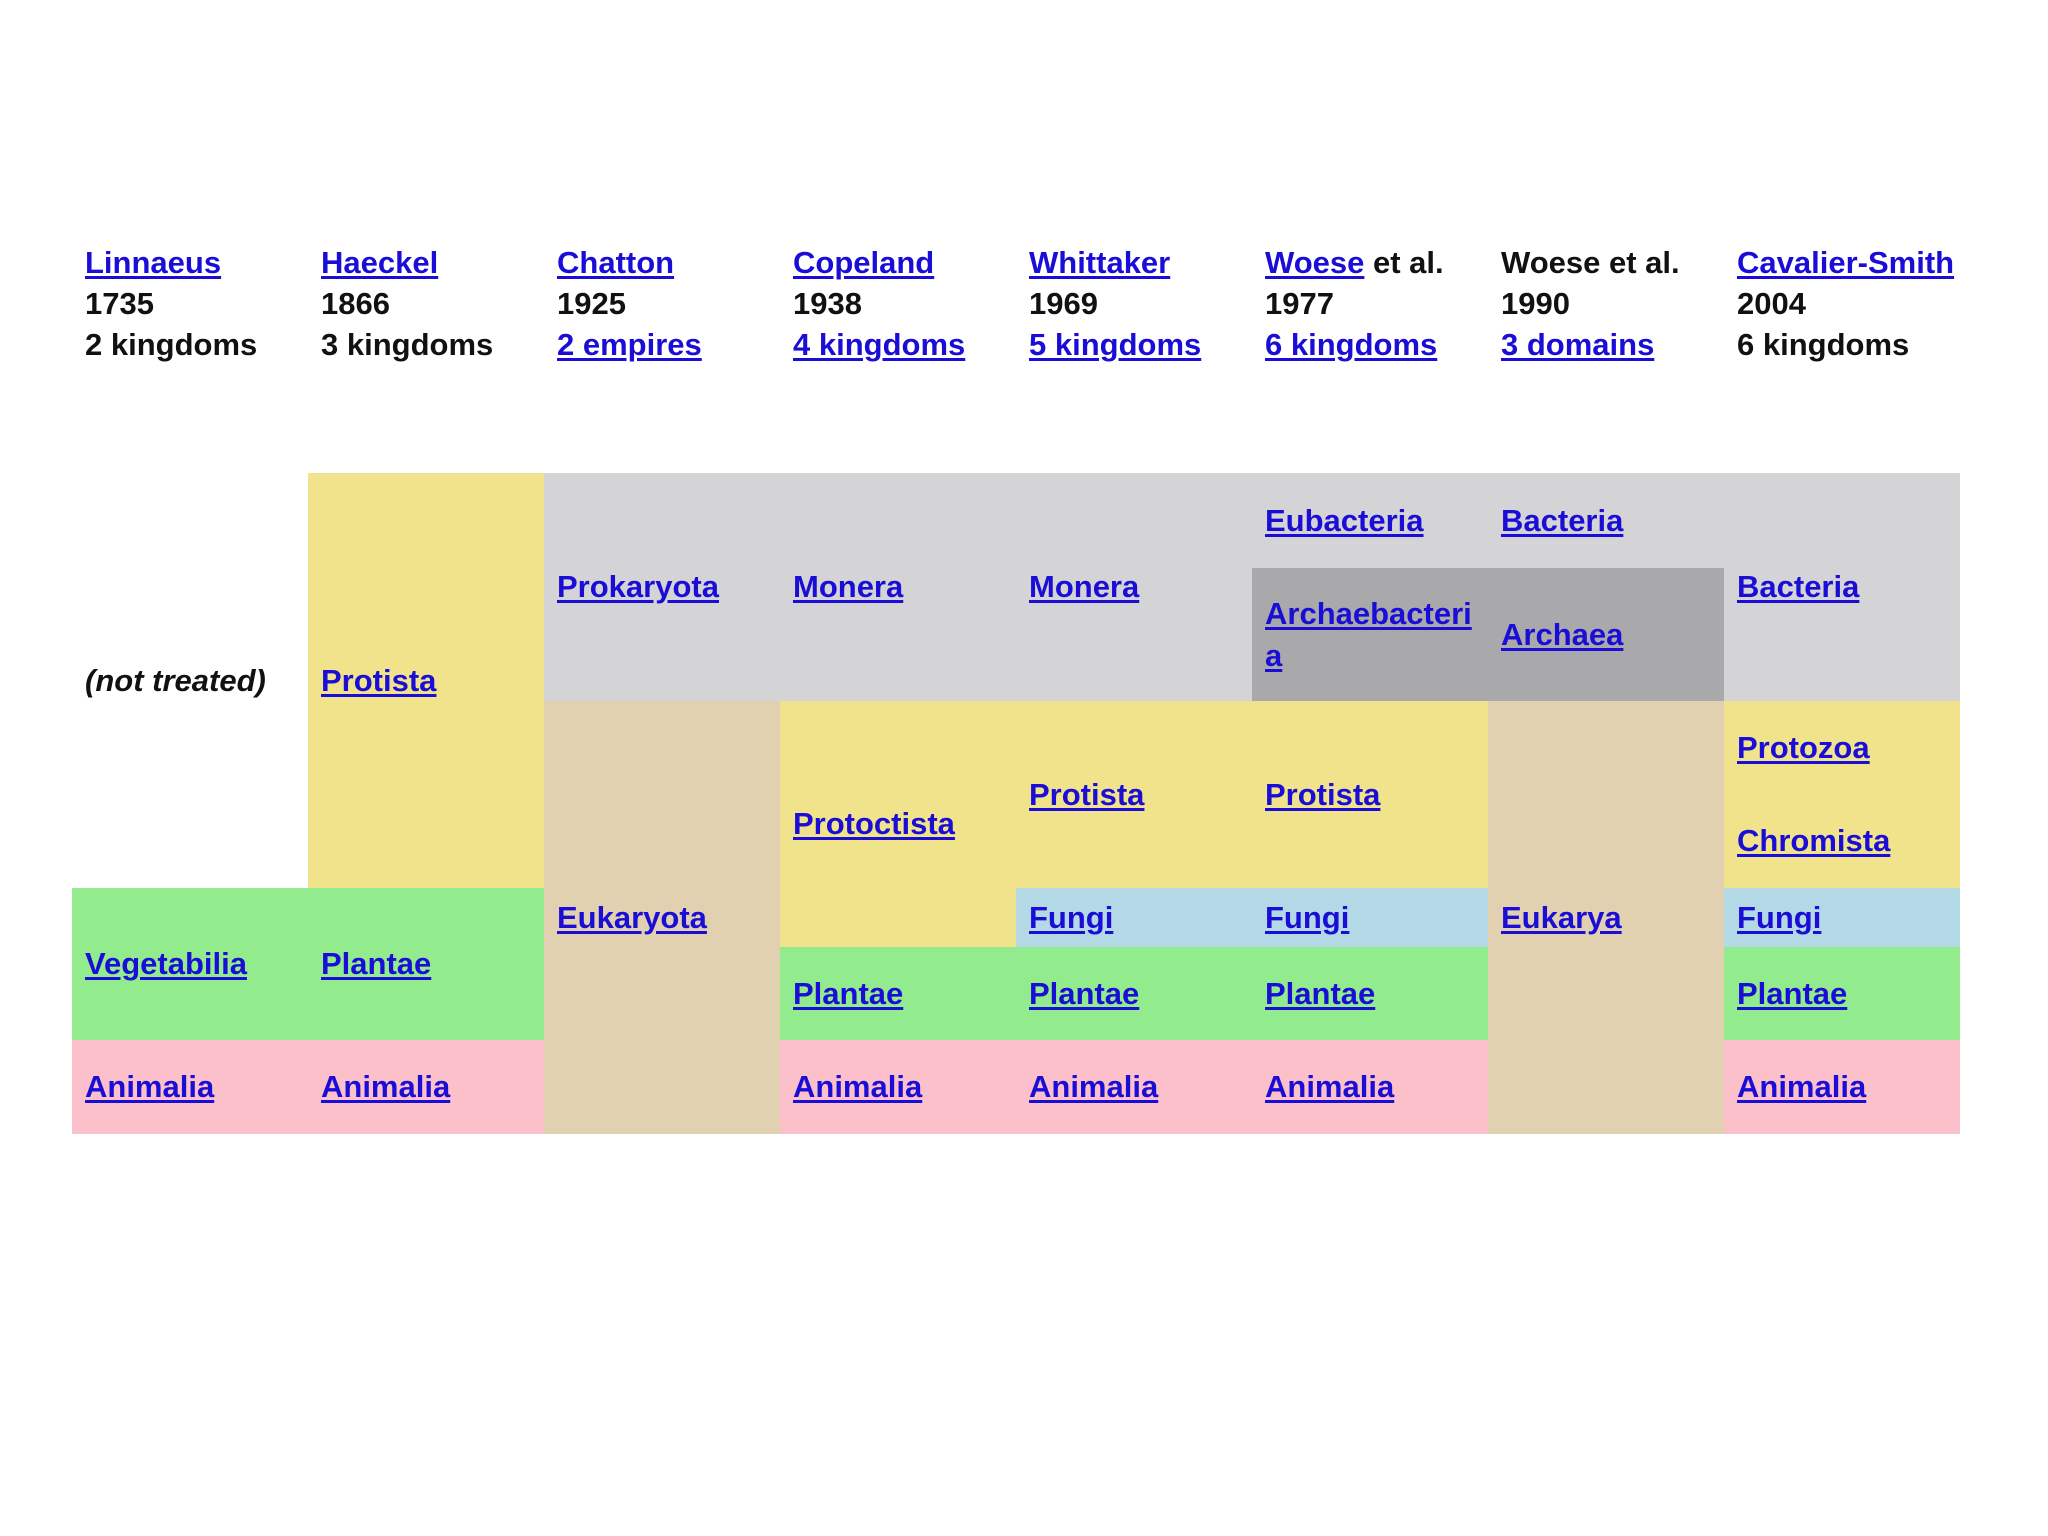 The width and height of the screenshot is (2048, 1536). Describe the element at coordinates (437, 303) in the screenshot. I see `column-header-haeckel: Haeckel 1866 3 kingdoms` at that location.